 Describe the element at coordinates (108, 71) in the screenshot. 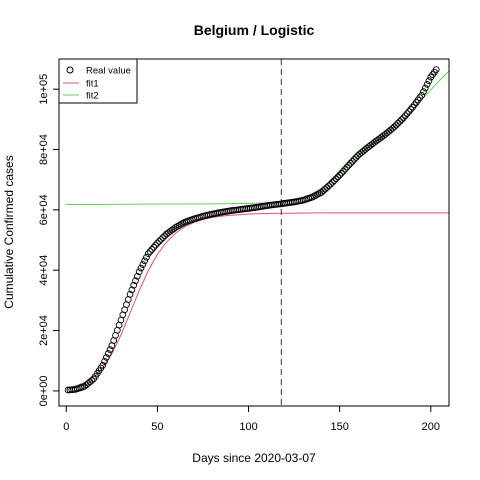

I see `legend-label-real-value: Real value` at that location.